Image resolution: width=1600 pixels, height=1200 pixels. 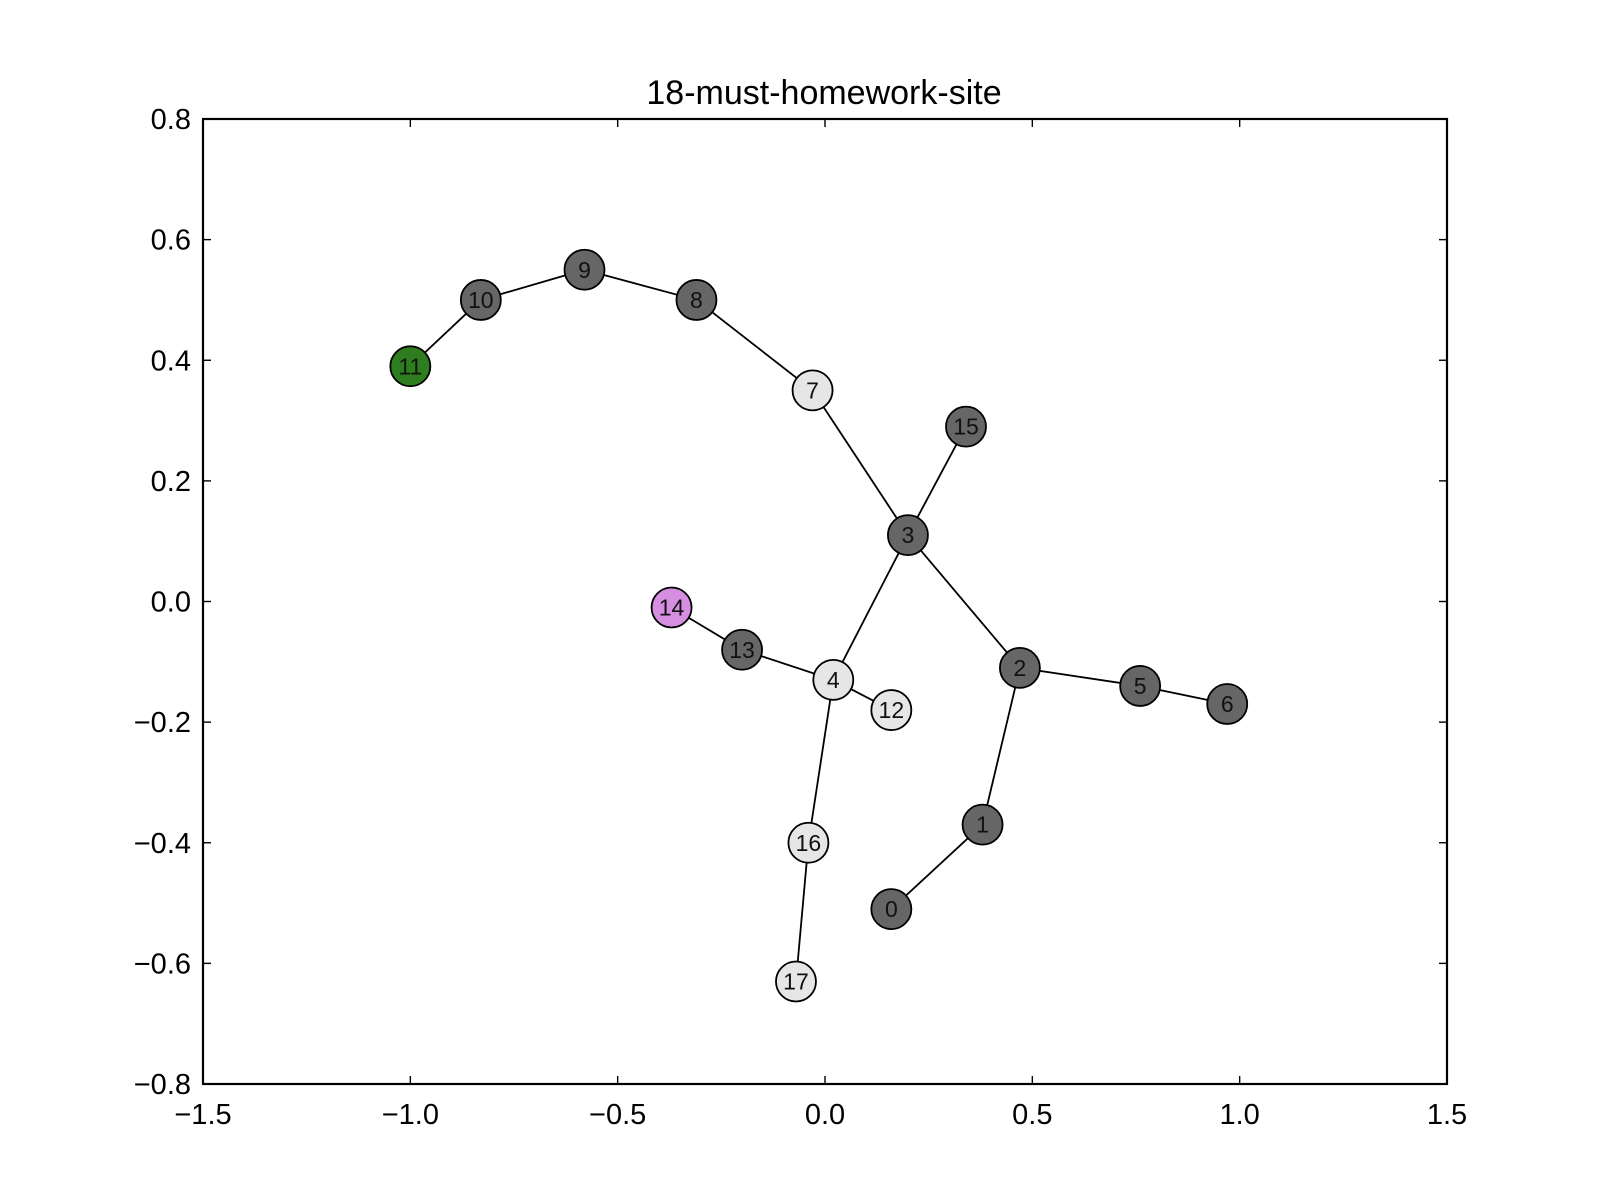 I want to click on node-0: 0, so click(x=891, y=909).